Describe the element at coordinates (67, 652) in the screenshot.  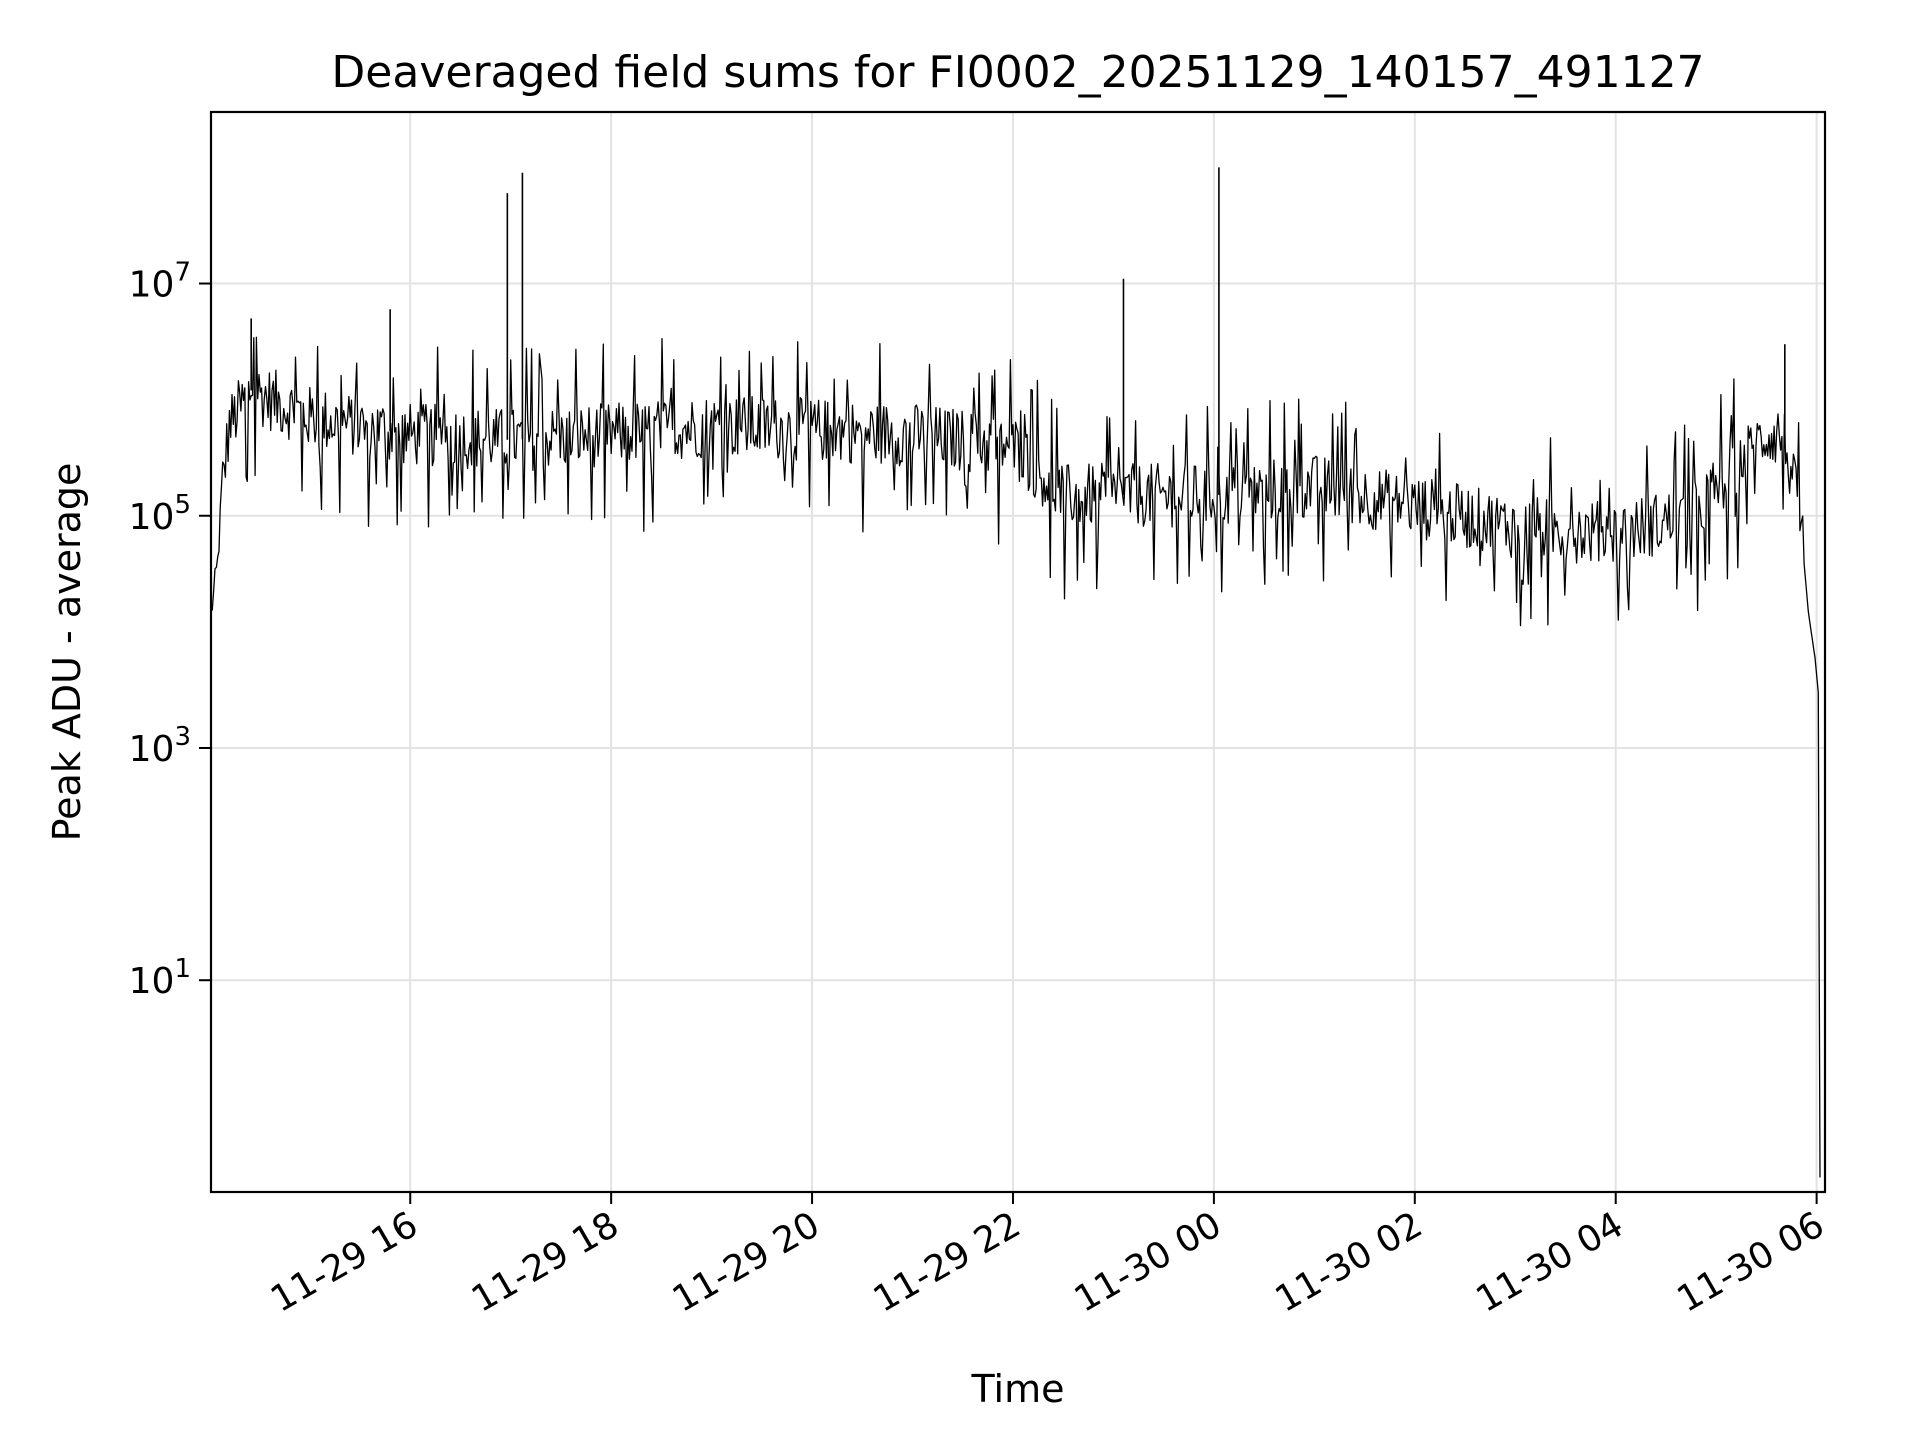
I see `y-axis-label: Peak ADU - average` at that location.